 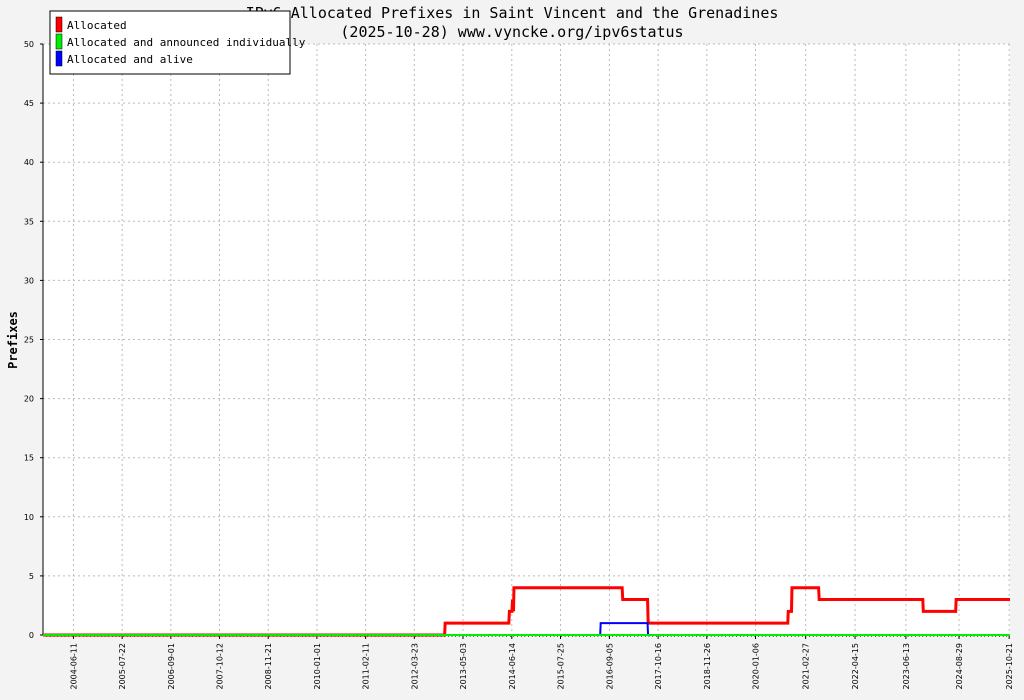 What do you see at coordinates (29, 162) in the screenshot?
I see `y-tick-label: 40` at bounding box center [29, 162].